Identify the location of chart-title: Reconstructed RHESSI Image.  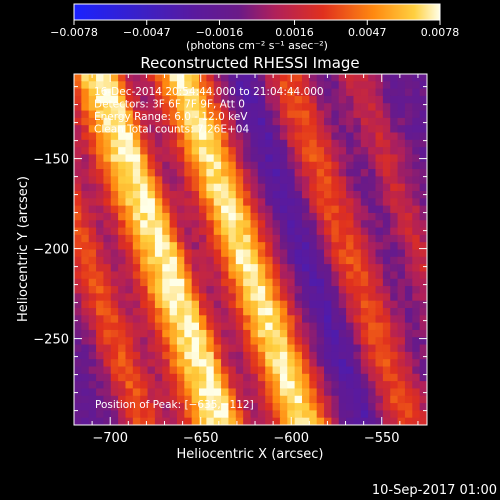
(249, 63).